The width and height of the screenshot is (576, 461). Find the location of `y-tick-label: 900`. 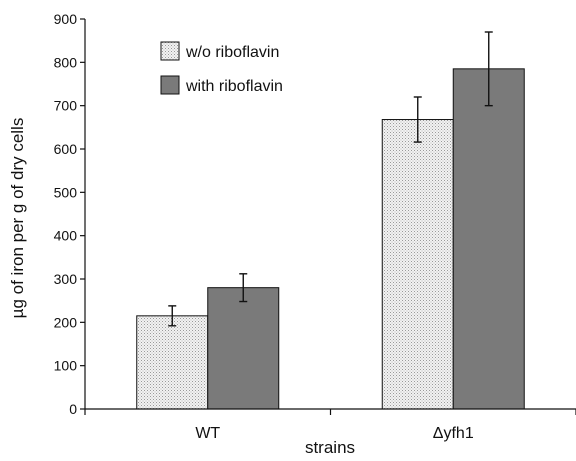

y-tick-label: 900 is located at coordinates (66, 19).